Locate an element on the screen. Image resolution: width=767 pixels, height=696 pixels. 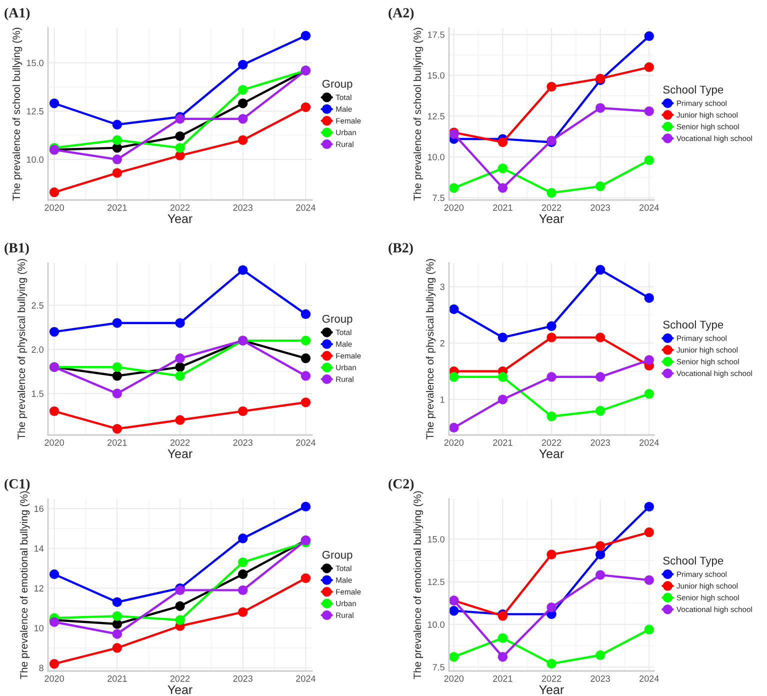
y-tick-label: 3 is located at coordinates (442, 287).